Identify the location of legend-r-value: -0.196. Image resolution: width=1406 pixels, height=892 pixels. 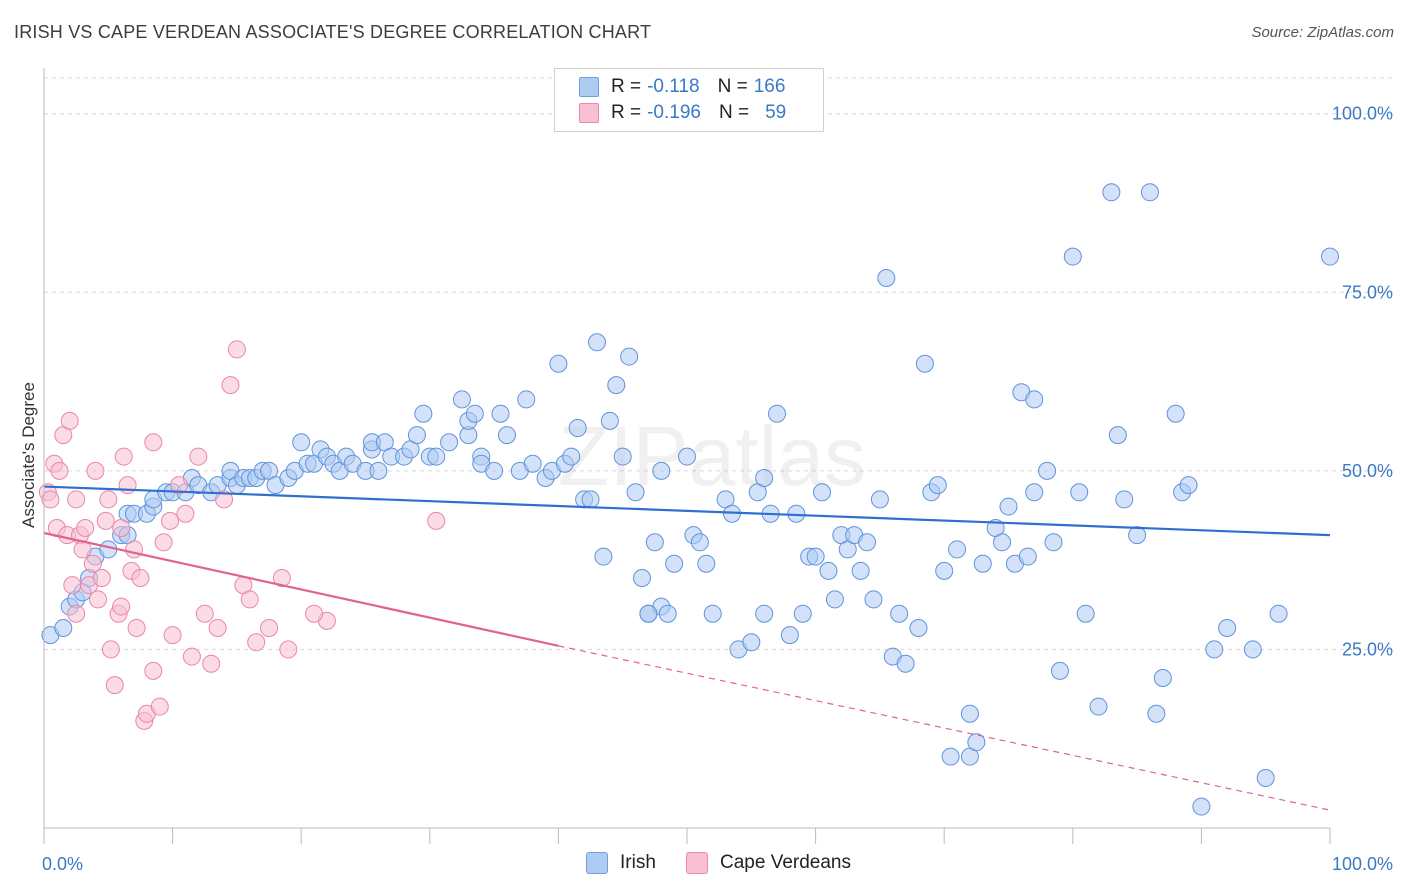
(674, 112).